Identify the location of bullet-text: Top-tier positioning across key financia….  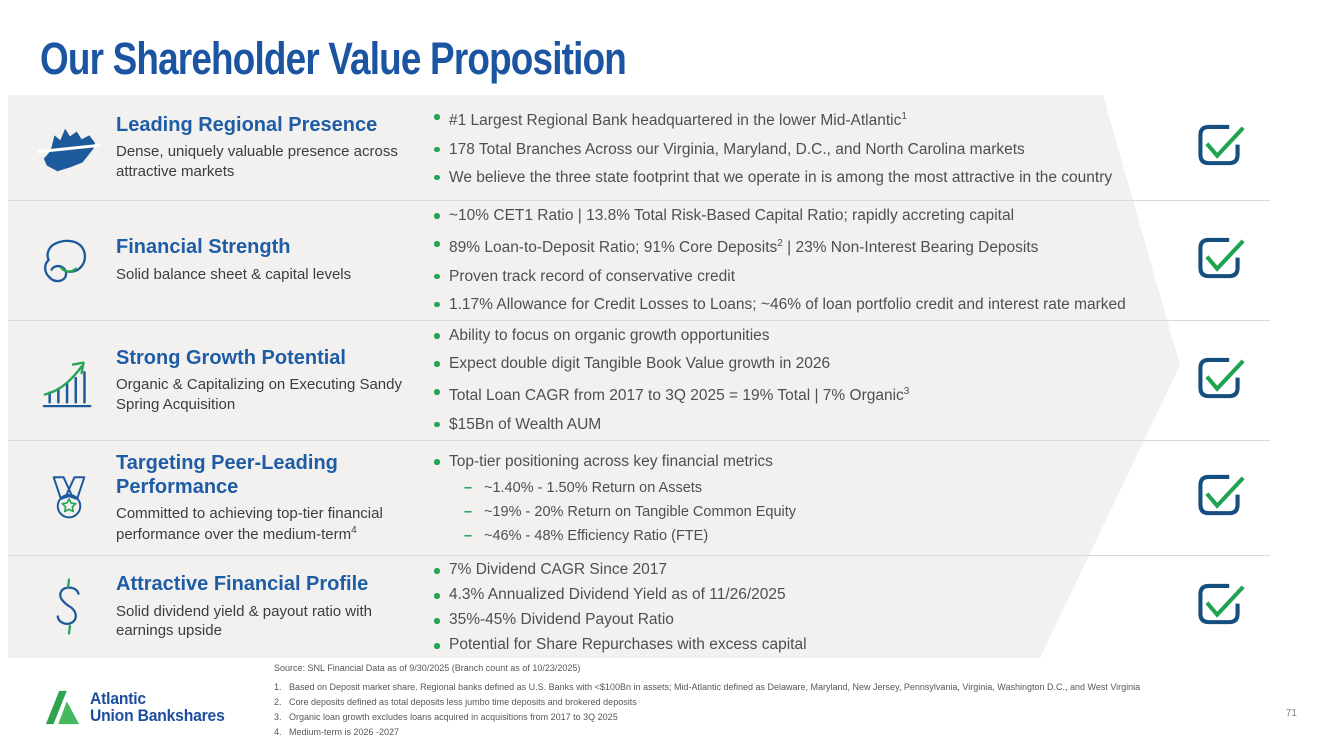
(611, 461).